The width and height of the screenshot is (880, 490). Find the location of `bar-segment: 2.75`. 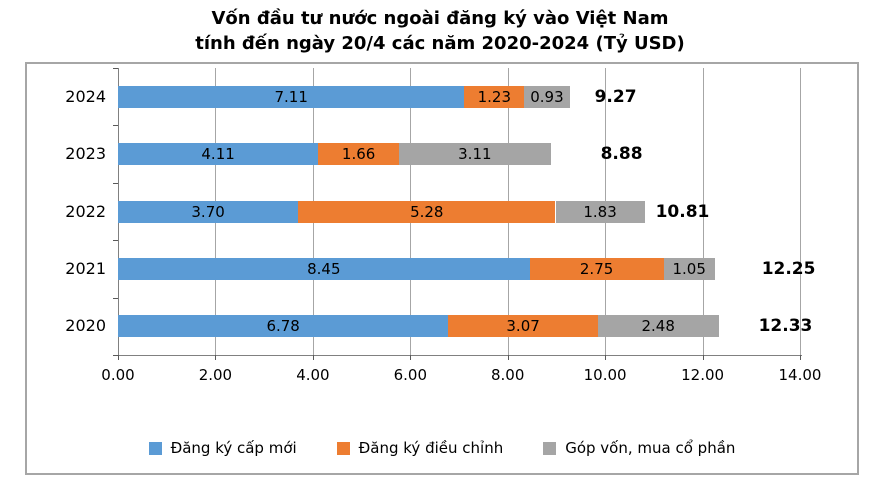

bar-segment: 2.75 is located at coordinates (596, 268).